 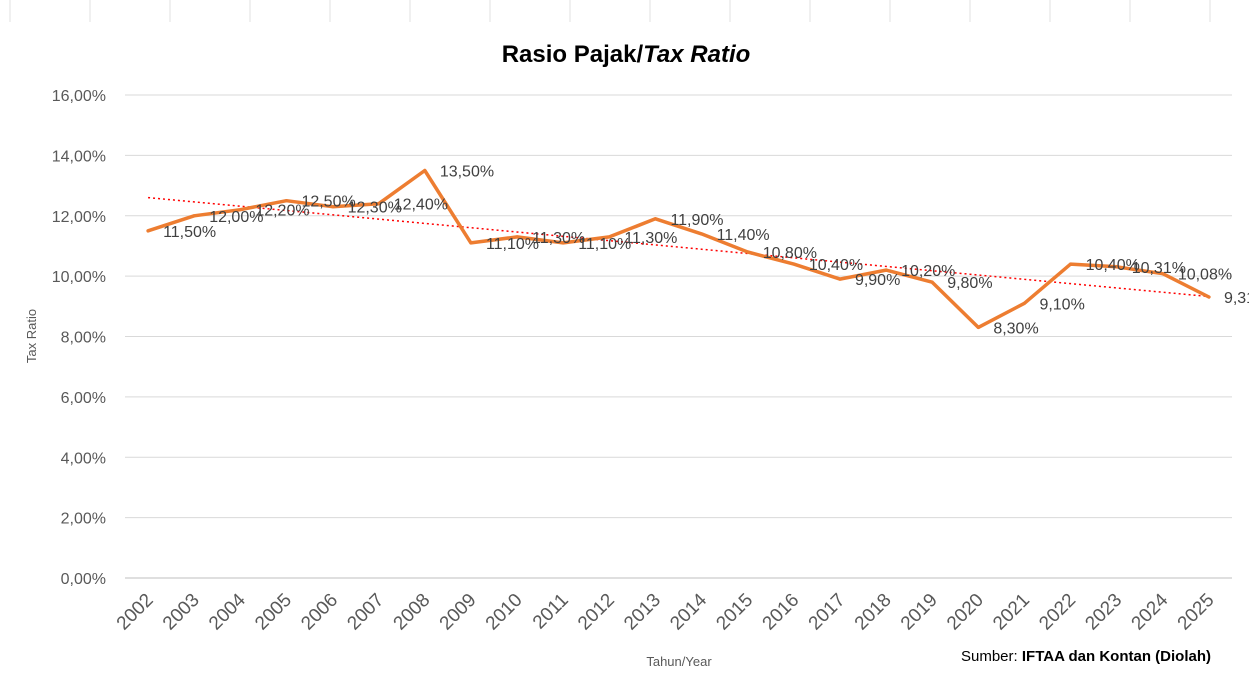 What do you see at coordinates (236, 217) in the screenshot?
I see `data-label: 12,00%` at bounding box center [236, 217].